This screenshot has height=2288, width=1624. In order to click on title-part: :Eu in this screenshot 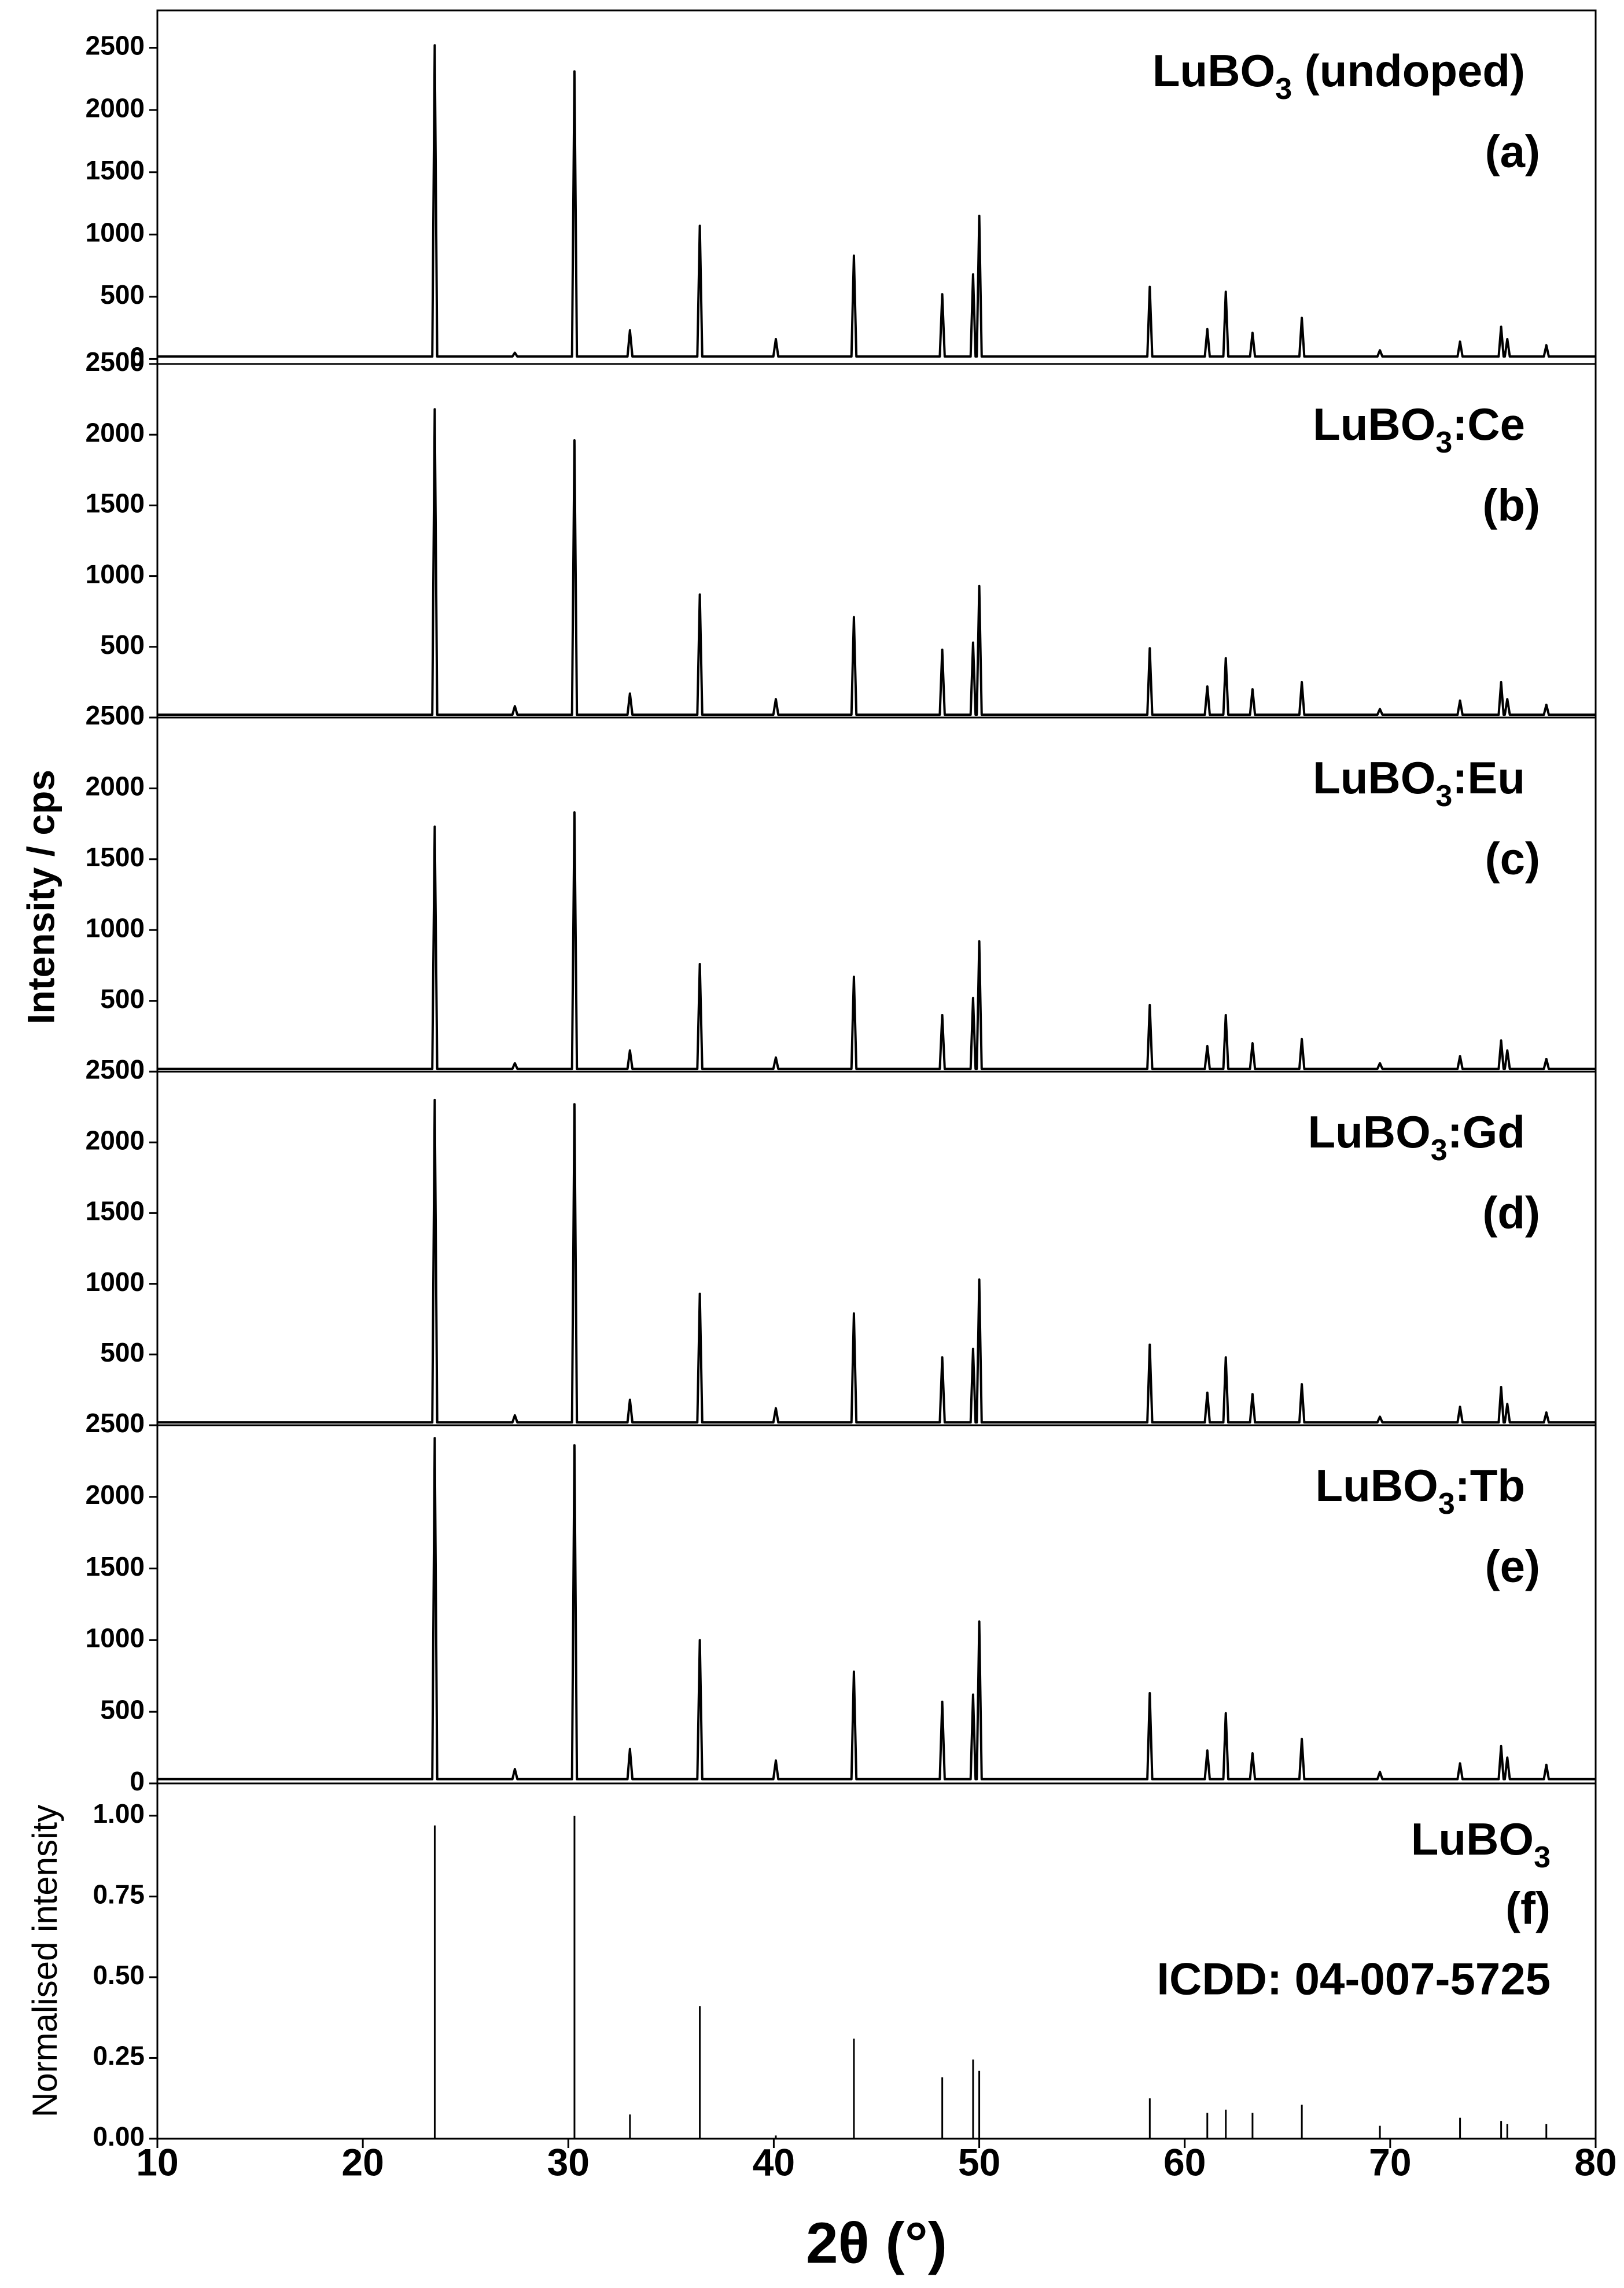, I will do `click(1489, 777)`.